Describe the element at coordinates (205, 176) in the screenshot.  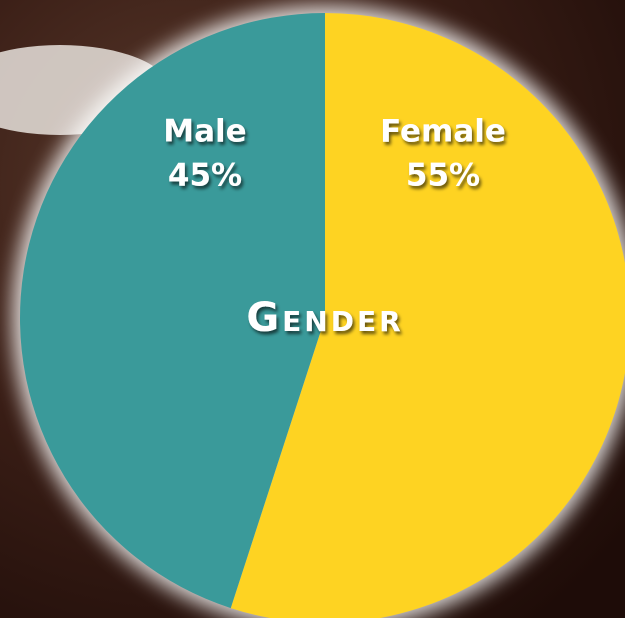
I see `slice-value-label: 45%` at that location.